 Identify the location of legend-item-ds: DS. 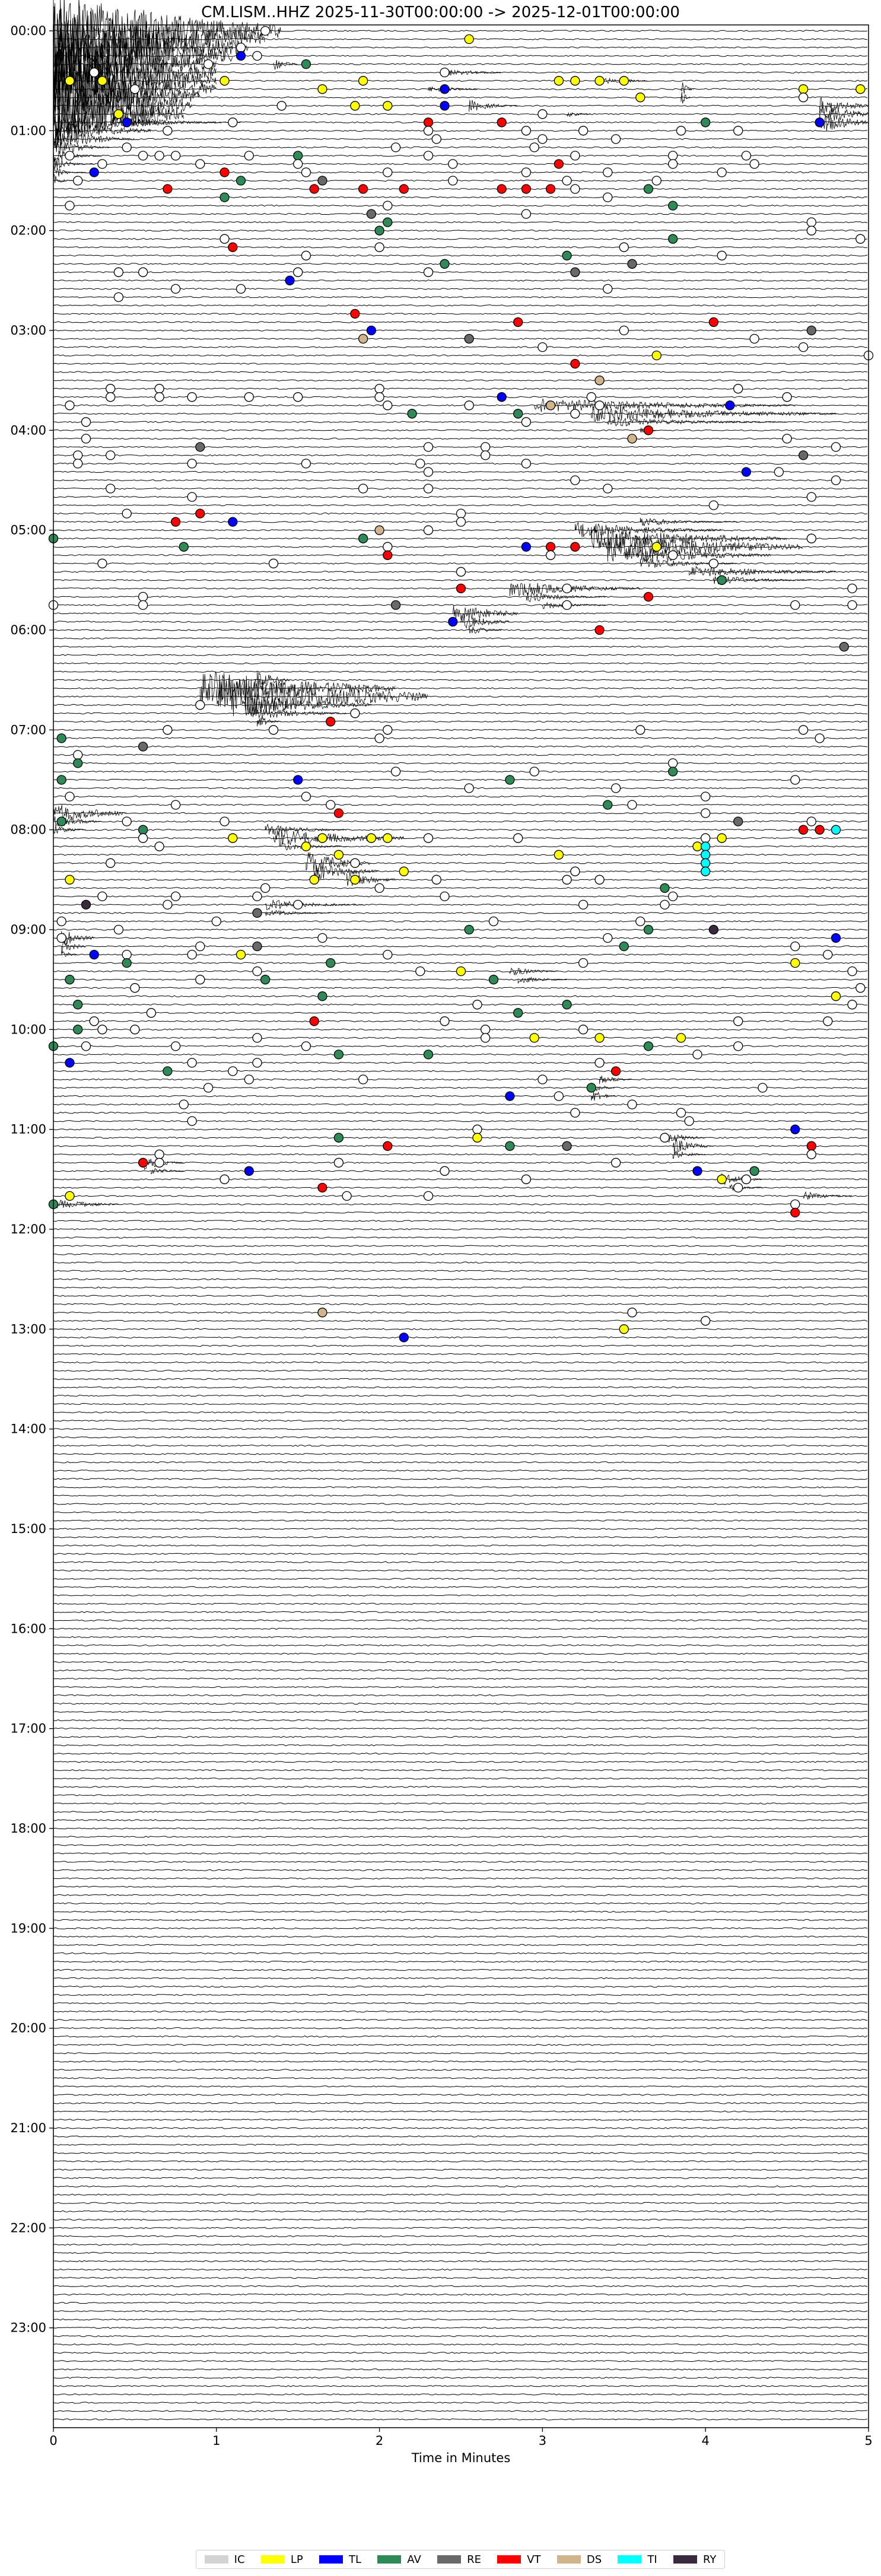
(579, 2559).